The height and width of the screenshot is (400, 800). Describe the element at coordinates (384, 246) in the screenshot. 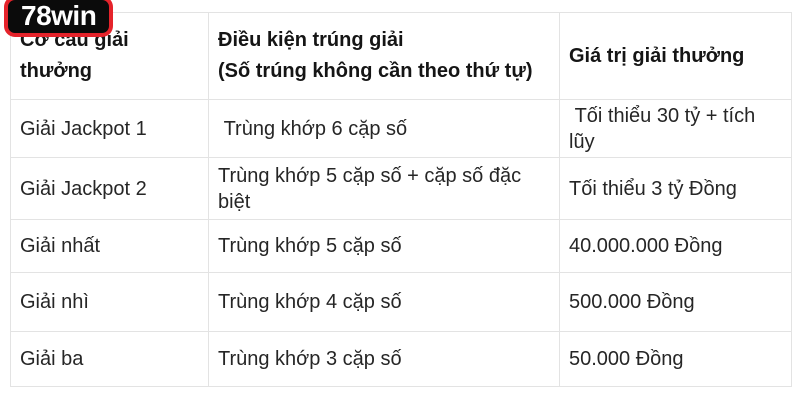

I see `cell-condition: Trùng khớp 5 cặp số` at that location.